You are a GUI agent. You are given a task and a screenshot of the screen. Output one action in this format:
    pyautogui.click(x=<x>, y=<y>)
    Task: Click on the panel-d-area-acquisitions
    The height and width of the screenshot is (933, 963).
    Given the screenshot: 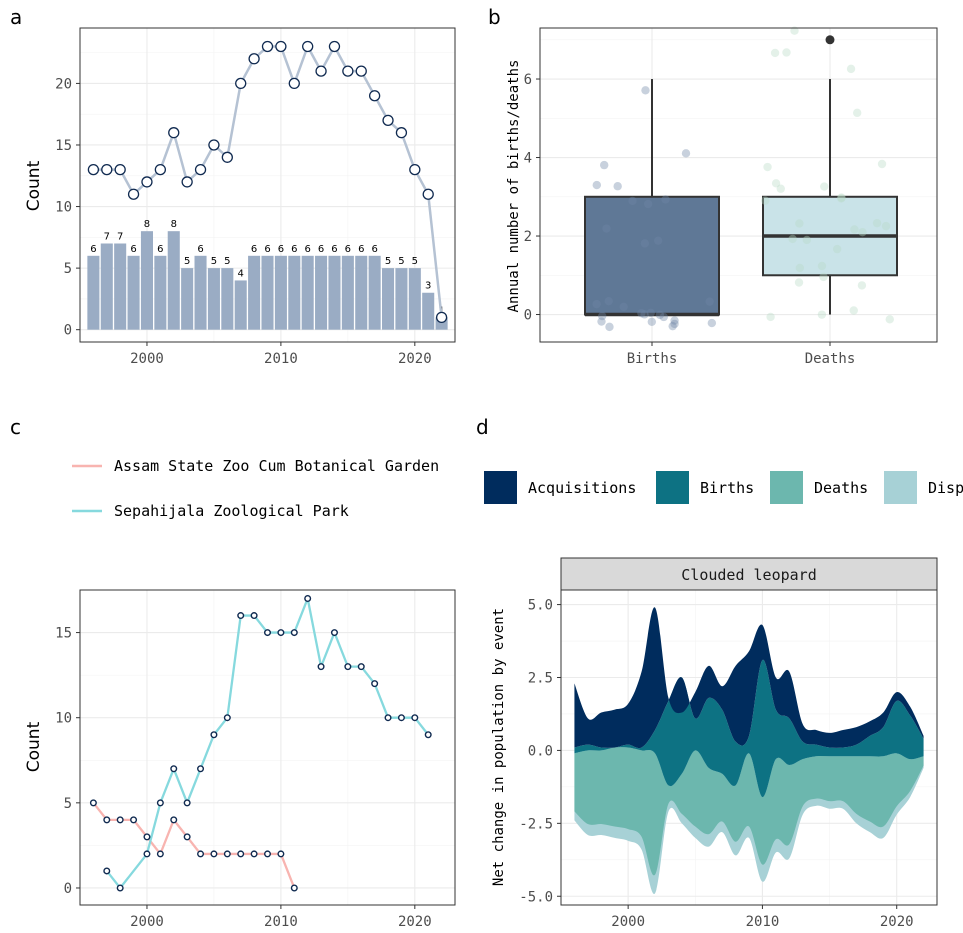 What is the action you would take?
    pyautogui.click(x=749, y=678)
    